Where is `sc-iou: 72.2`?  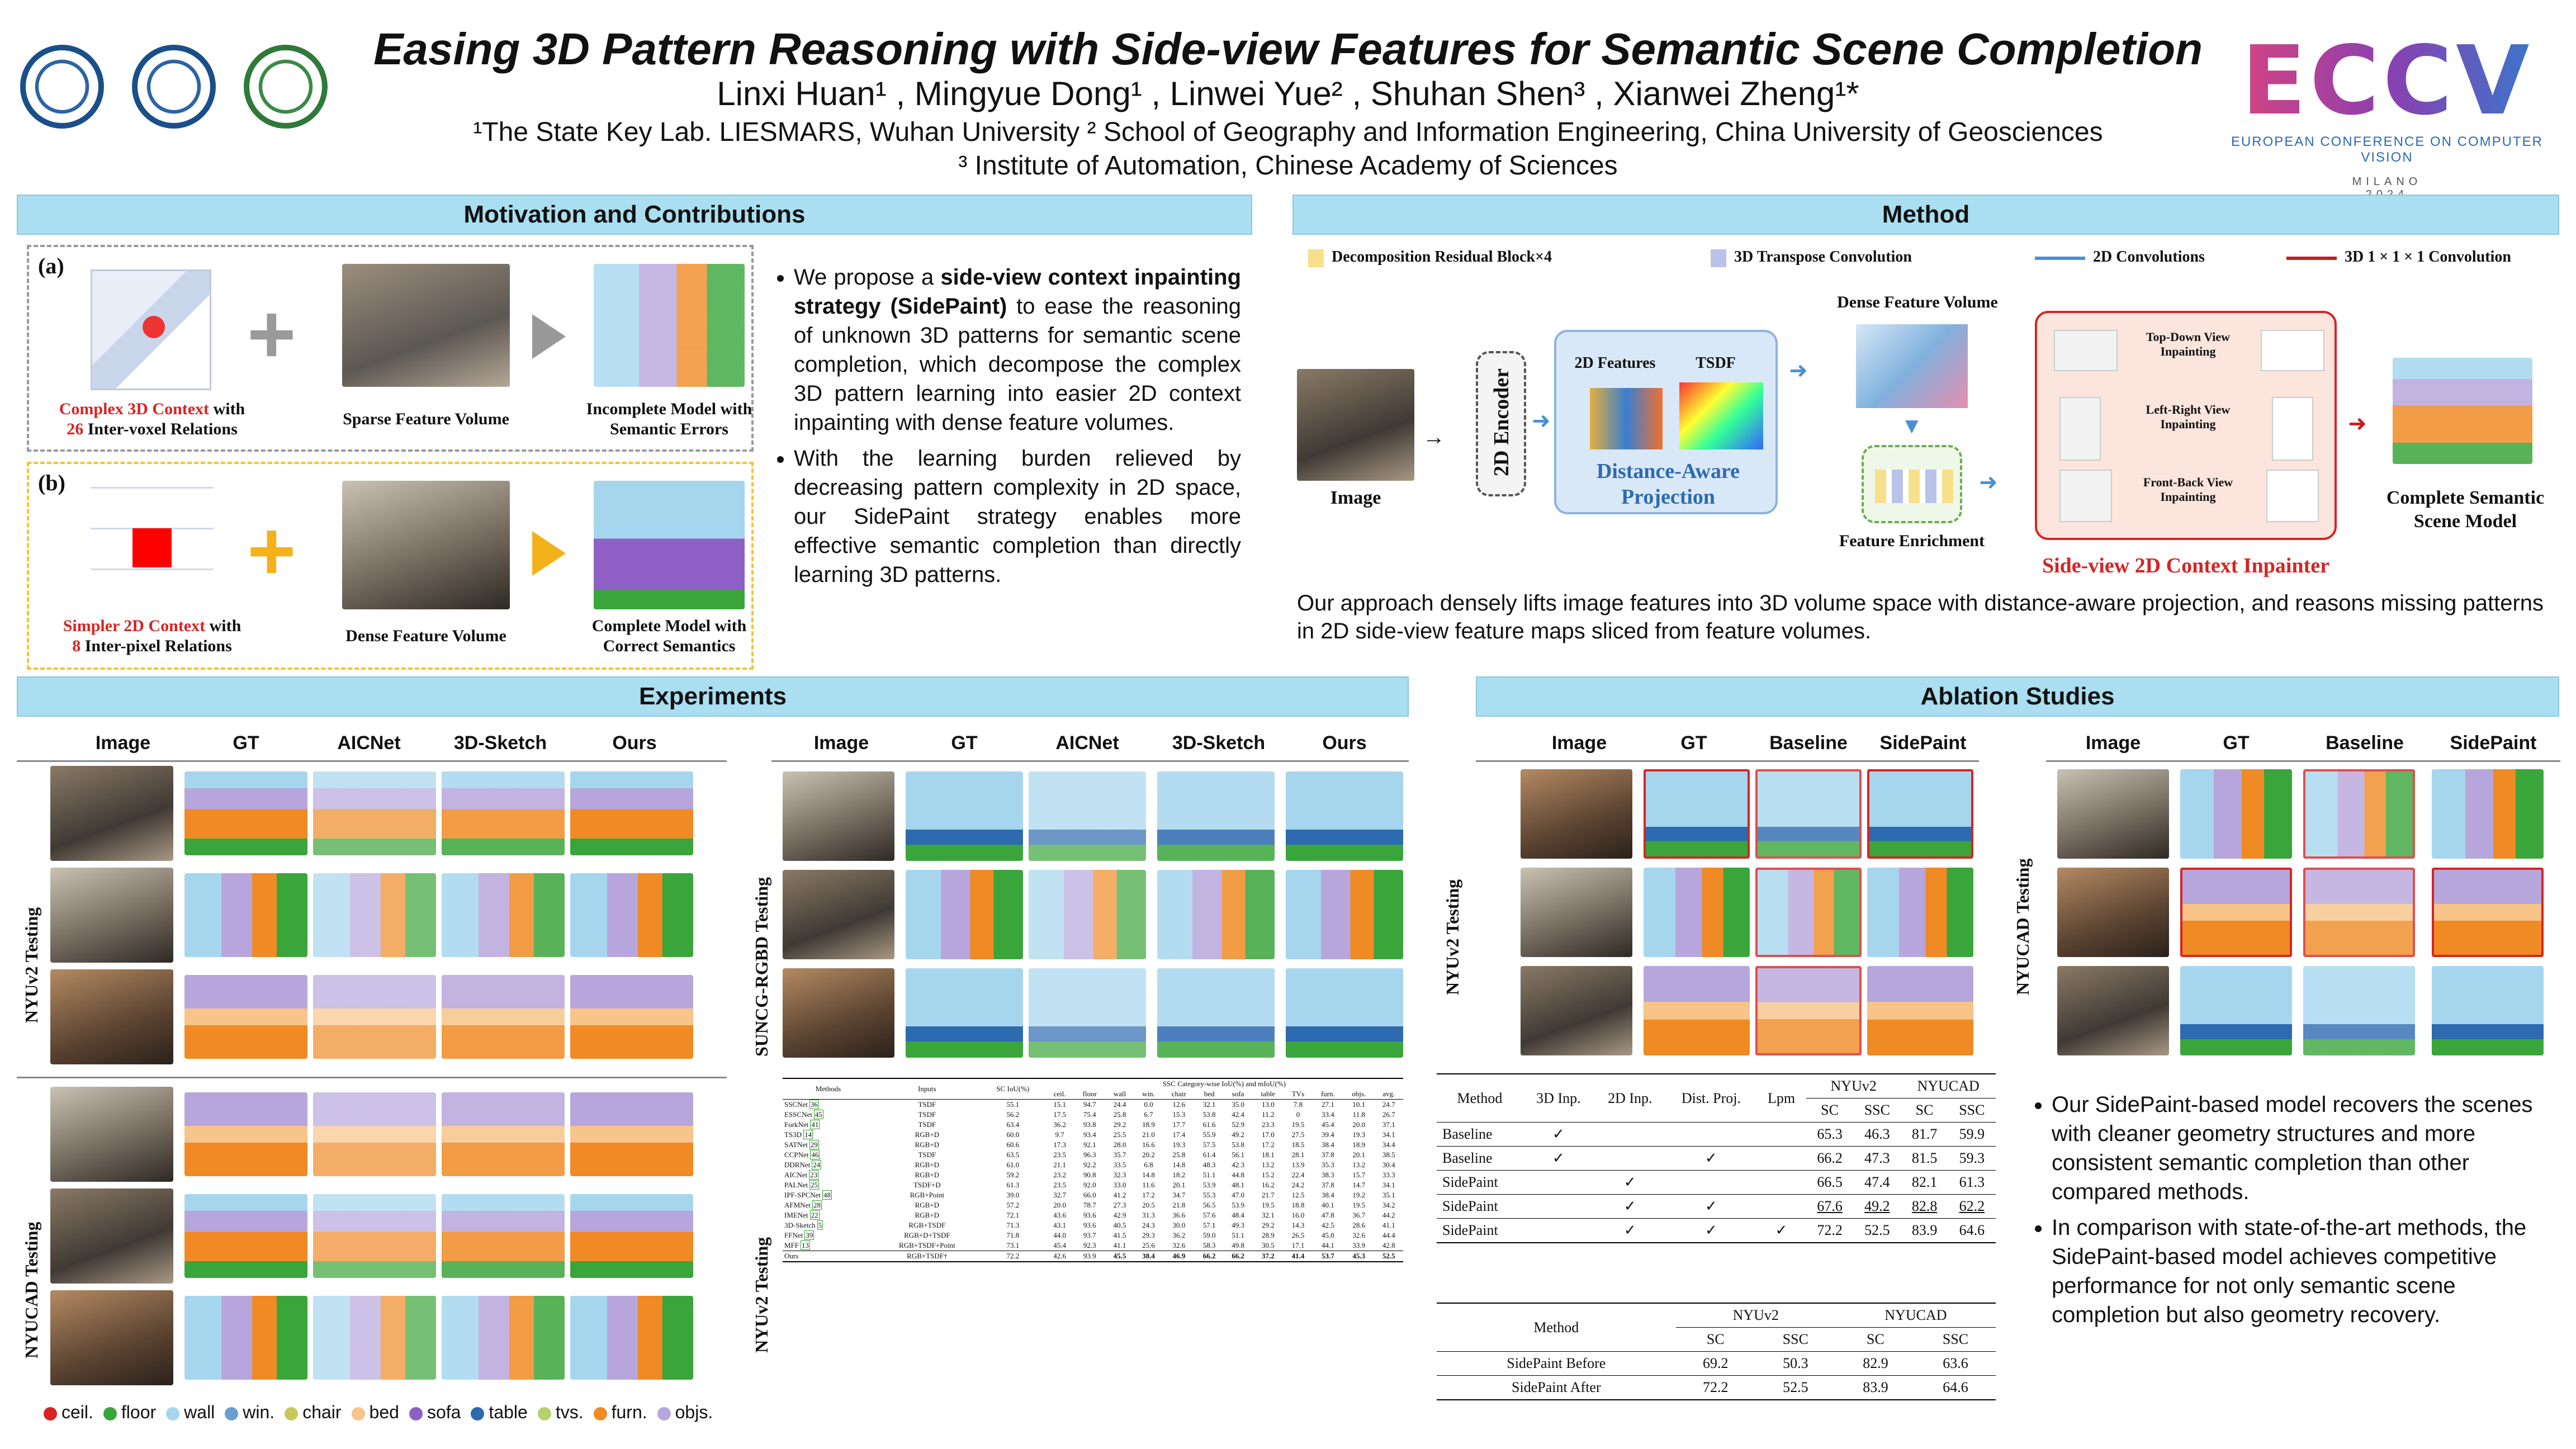
sc-iou: 72.2 is located at coordinates (1013, 1256).